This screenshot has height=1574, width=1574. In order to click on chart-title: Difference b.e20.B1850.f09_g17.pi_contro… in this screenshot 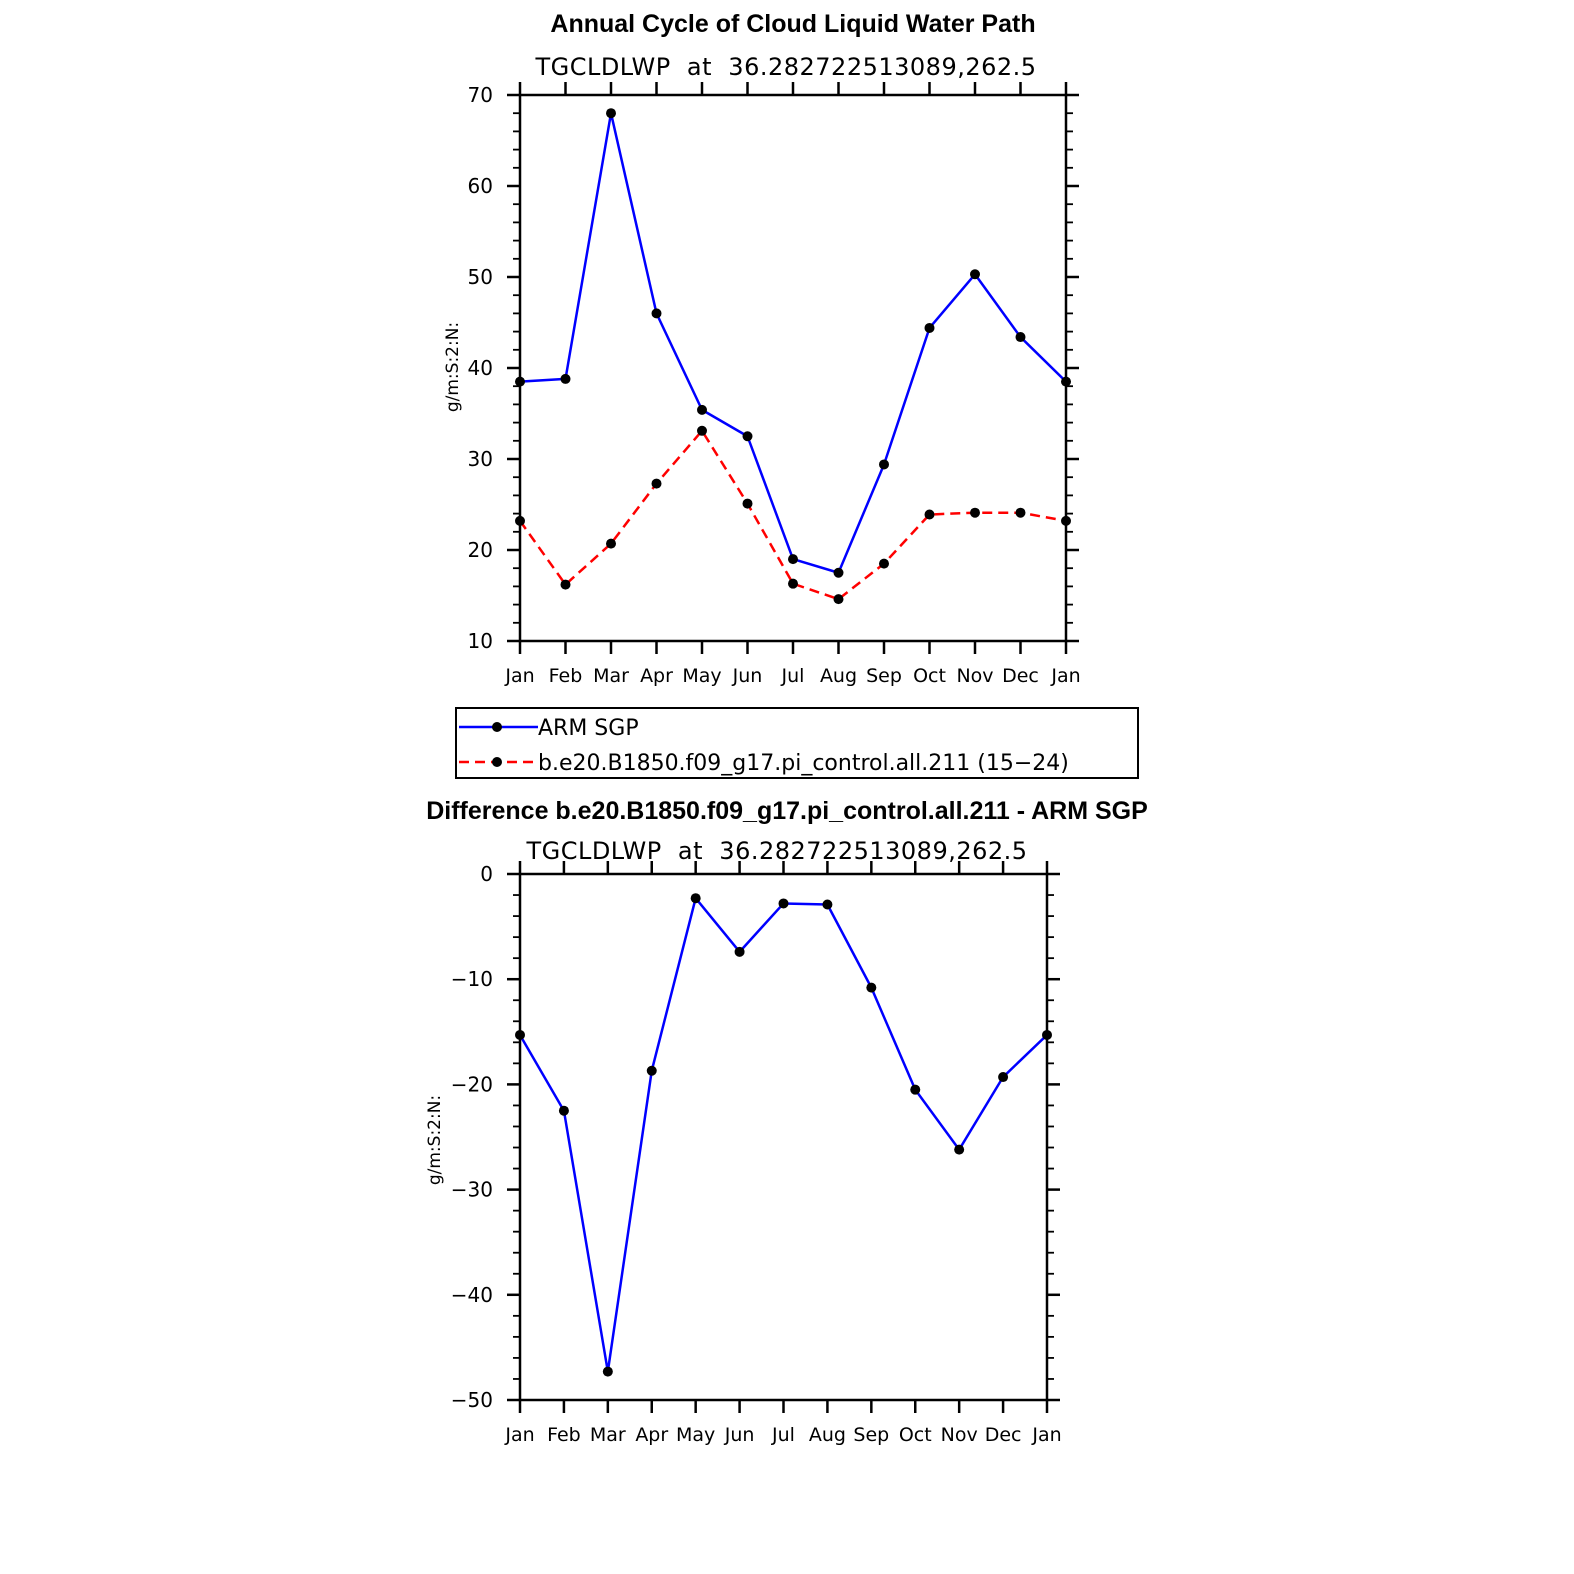, I will do `click(787, 811)`.